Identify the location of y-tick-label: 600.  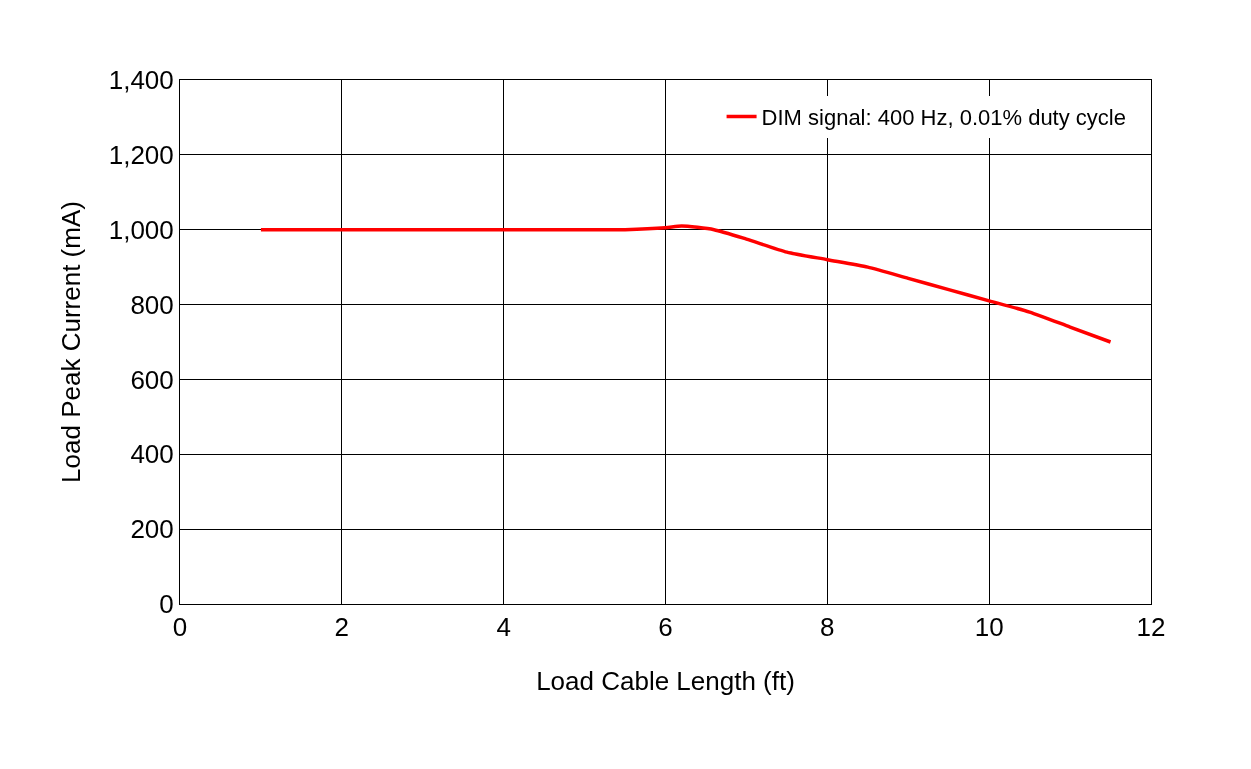
(152, 379).